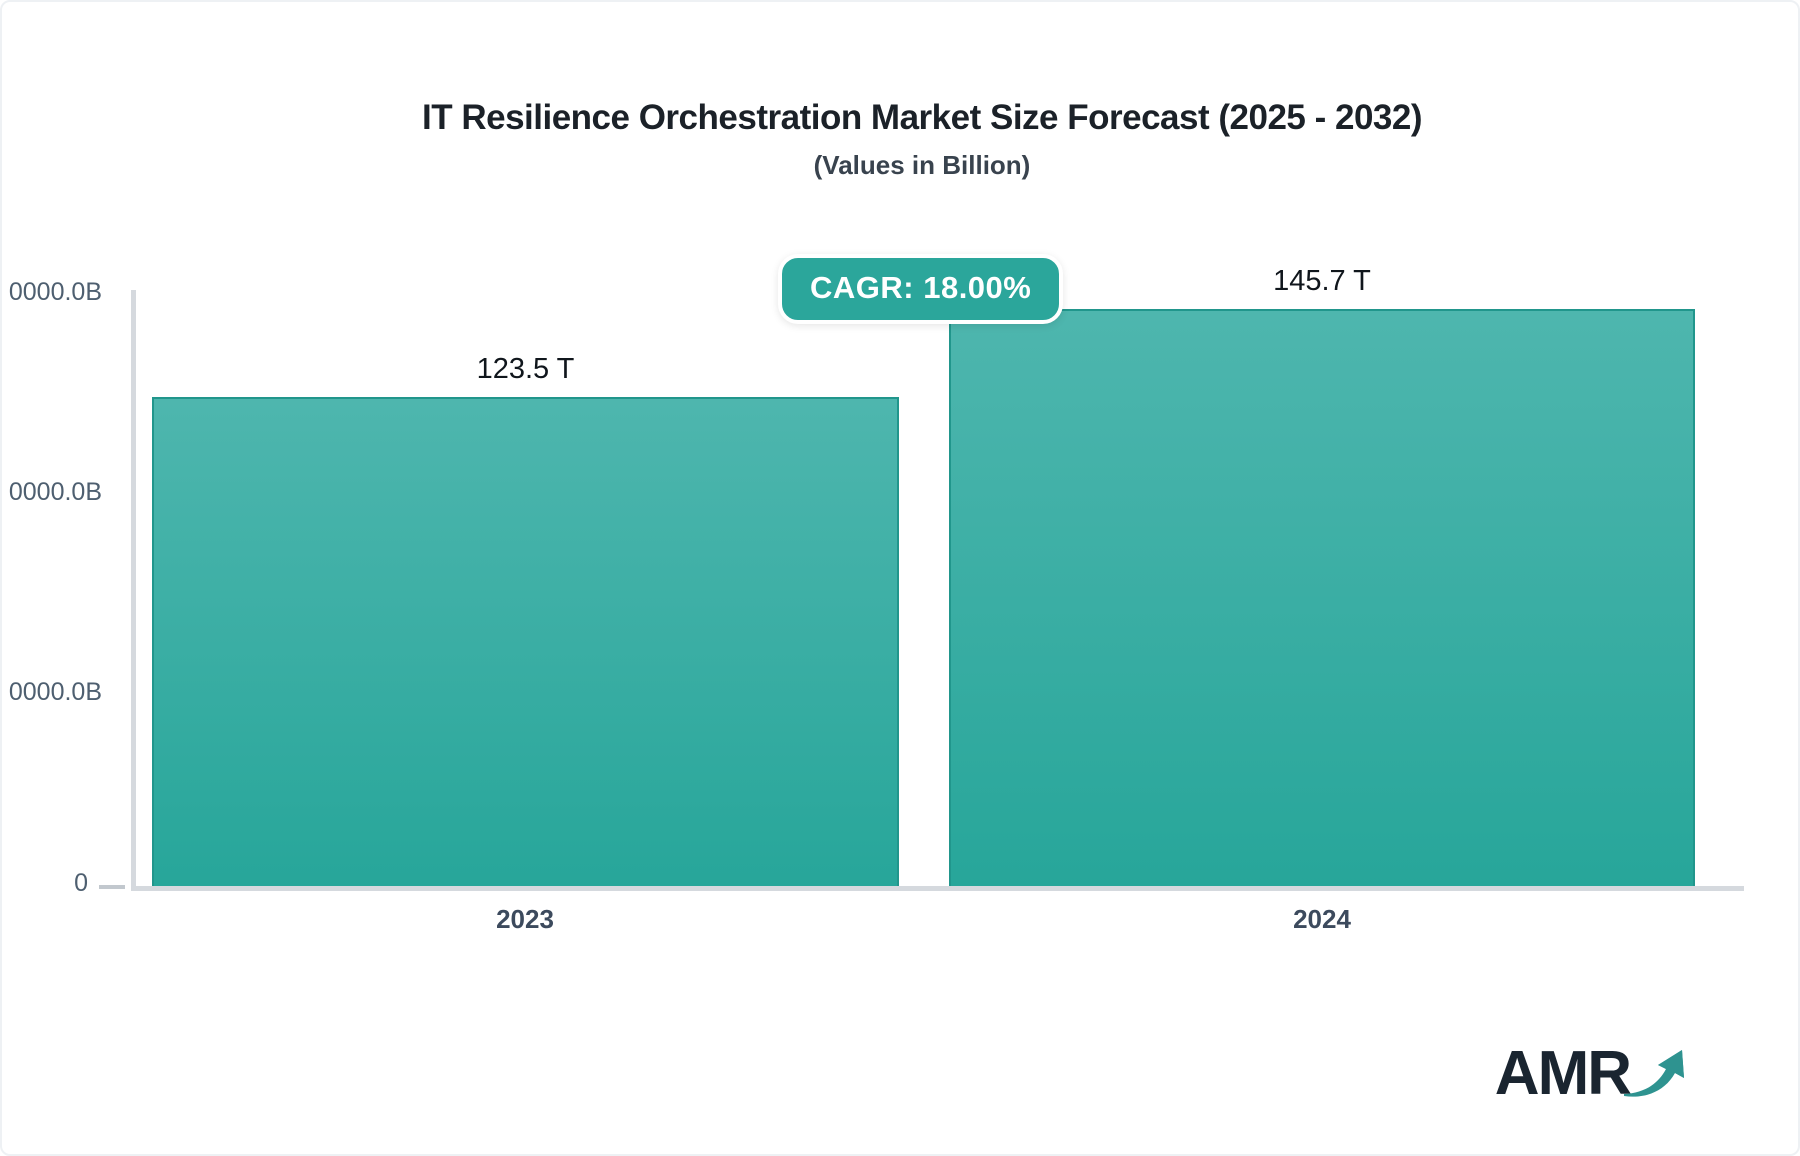 The width and height of the screenshot is (1800, 1156). Describe the element at coordinates (112, 887) in the screenshot. I see `zero-tick-mark` at that location.